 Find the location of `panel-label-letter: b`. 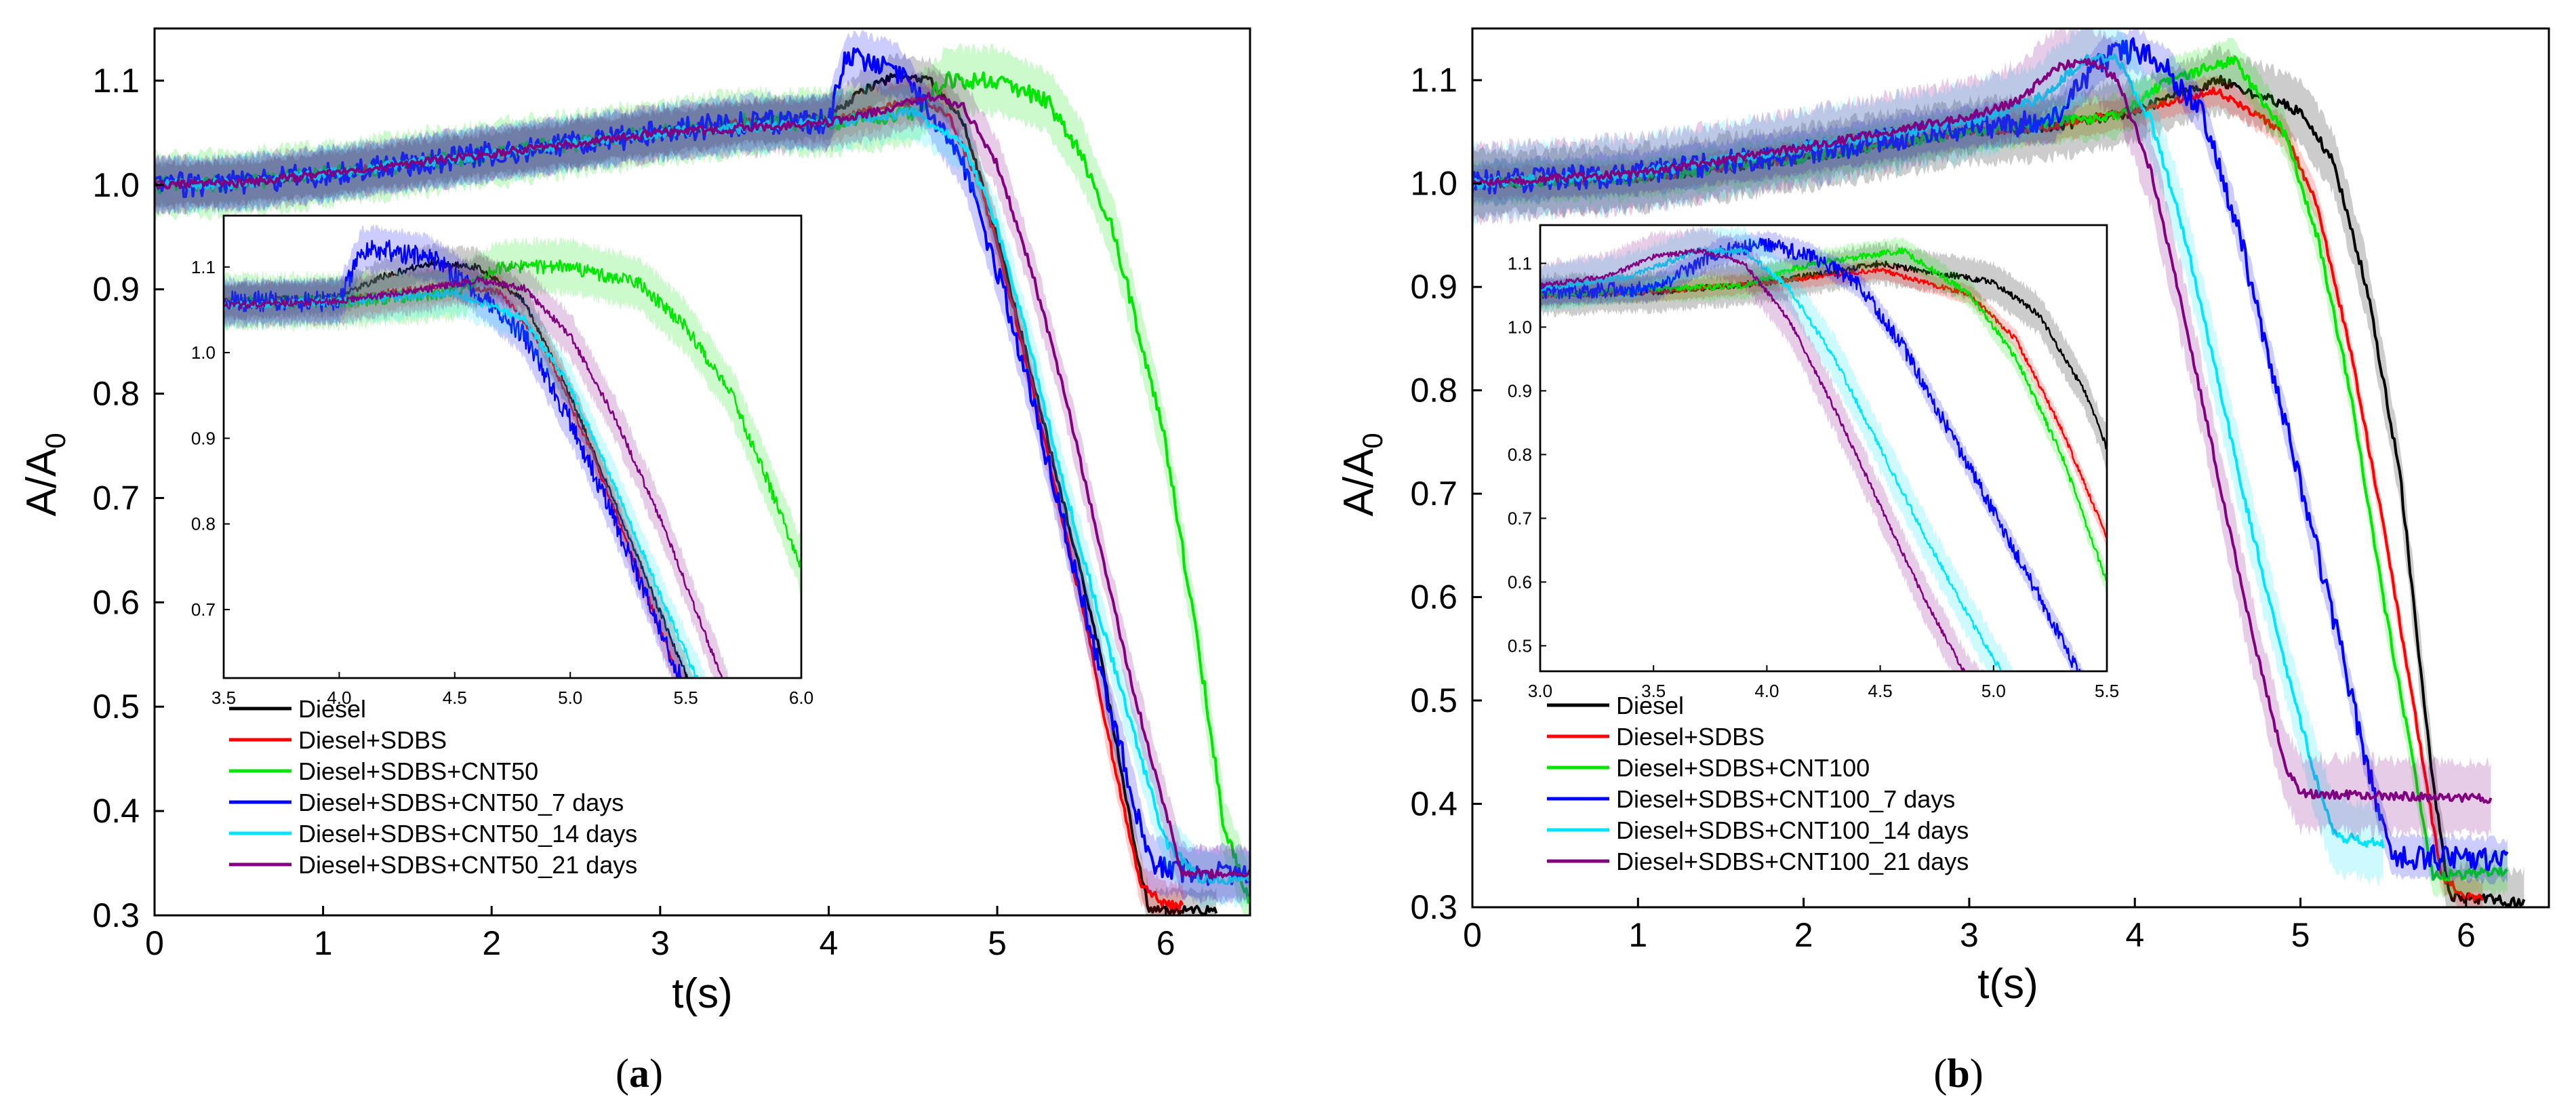

panel-label-letter: b is located at coordinates (1958, 1073).